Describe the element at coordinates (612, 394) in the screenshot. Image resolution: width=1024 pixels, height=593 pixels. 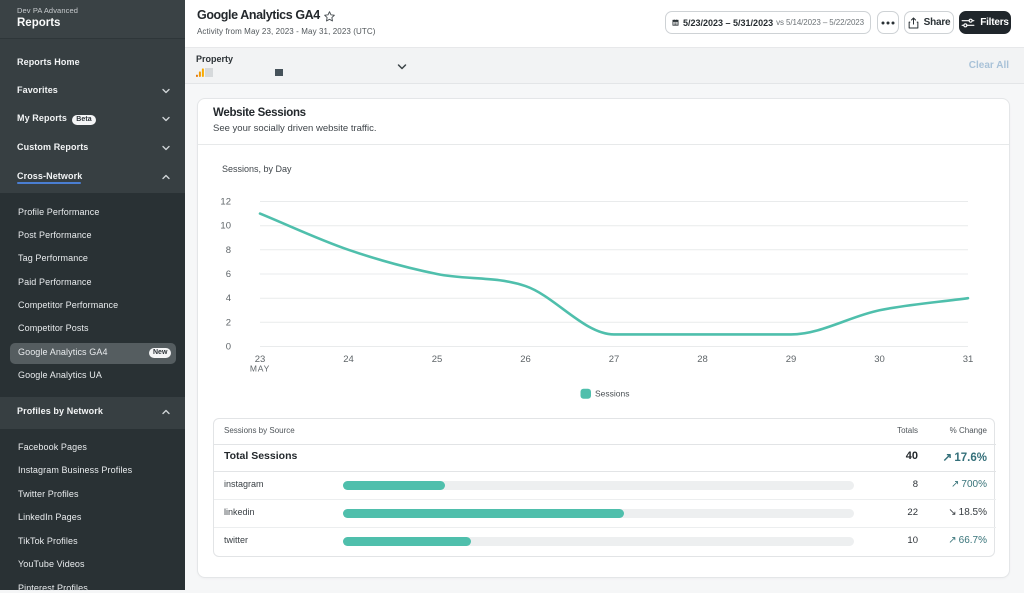
I see `svg-text: Sessions` at that location.